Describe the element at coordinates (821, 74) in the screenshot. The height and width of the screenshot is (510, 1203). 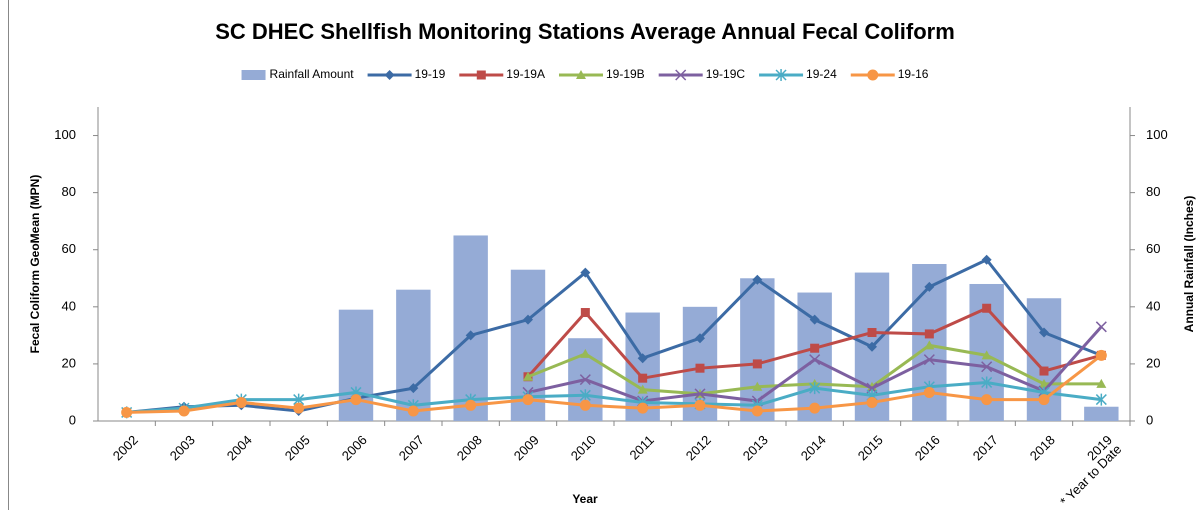
I see `legend-label: 19-24` at that location.